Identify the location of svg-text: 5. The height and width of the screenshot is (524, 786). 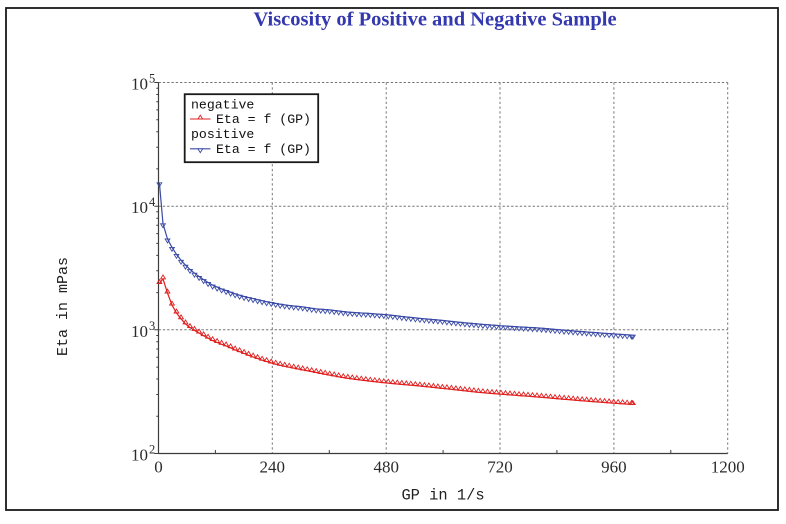
(152, 79).